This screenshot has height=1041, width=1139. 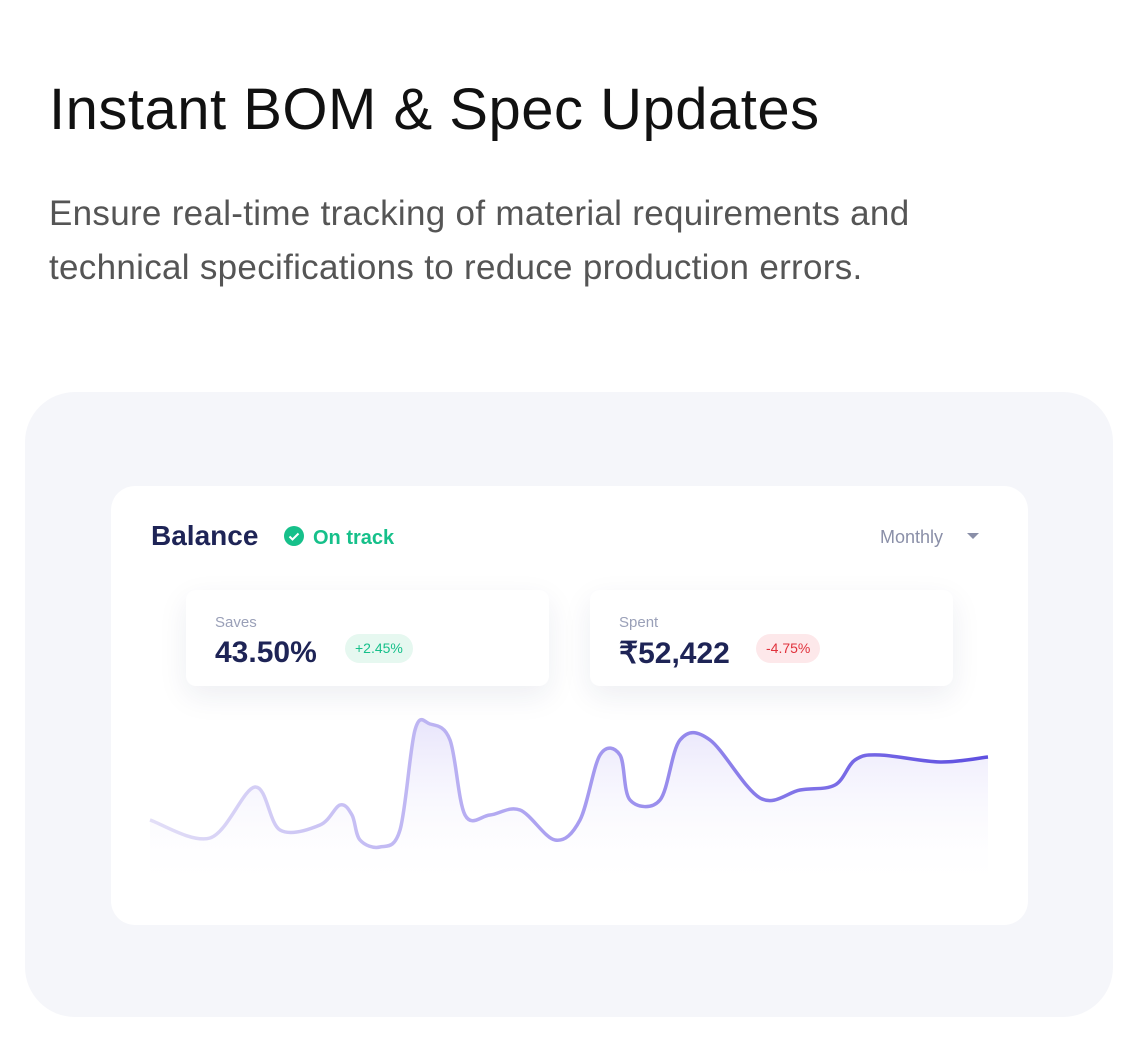 I want to click on stat-box: Saves 43.50% +2.45%, so click(x=367, y=638).